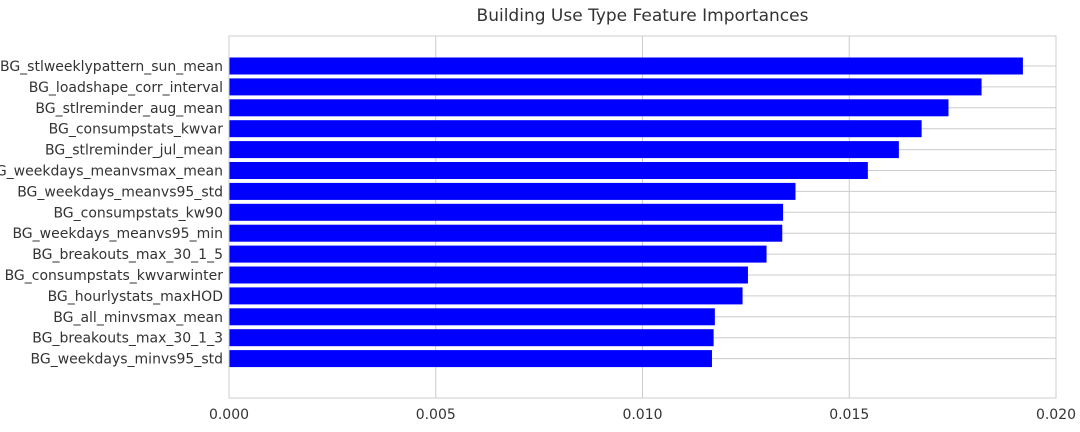  Describe the element at coordinates (127, 339) in the screenshot. I see `y-tick-label: BG_breakouts_max_30_1_3` at that location.